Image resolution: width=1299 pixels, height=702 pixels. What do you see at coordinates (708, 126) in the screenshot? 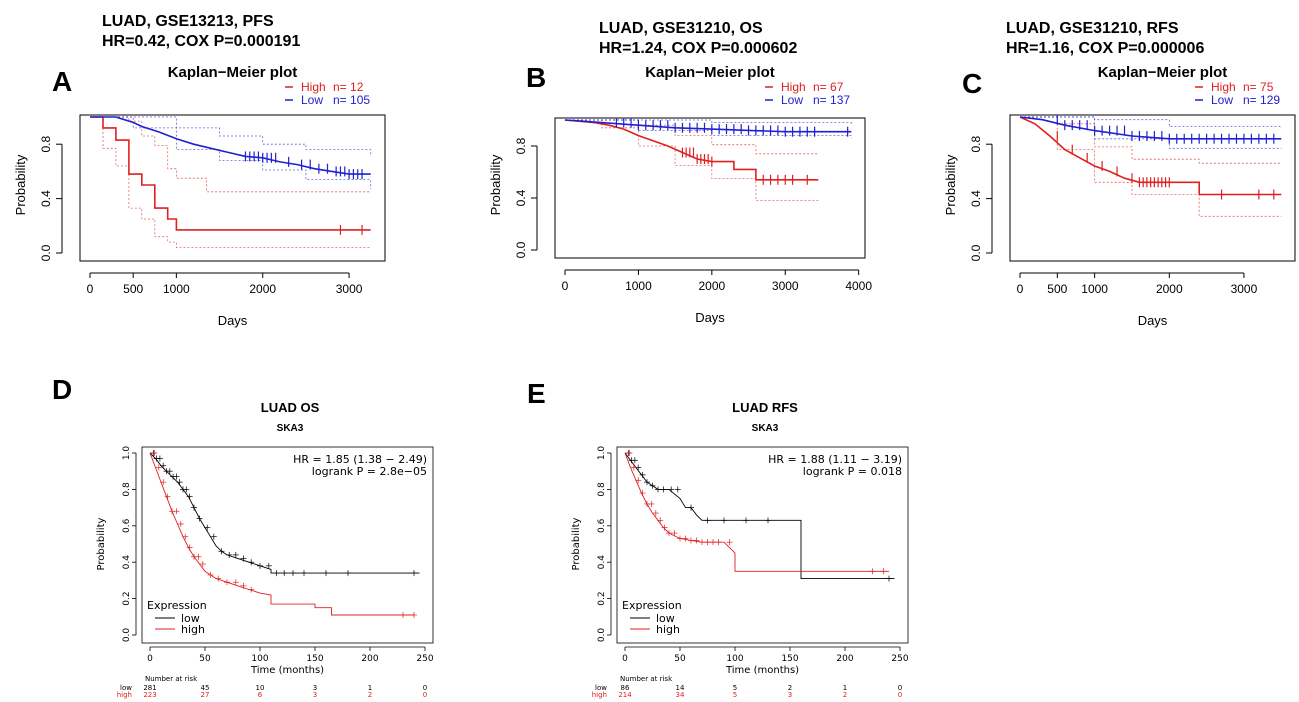
I see `plot-b-curve-low` at bounding box center [708, 126].